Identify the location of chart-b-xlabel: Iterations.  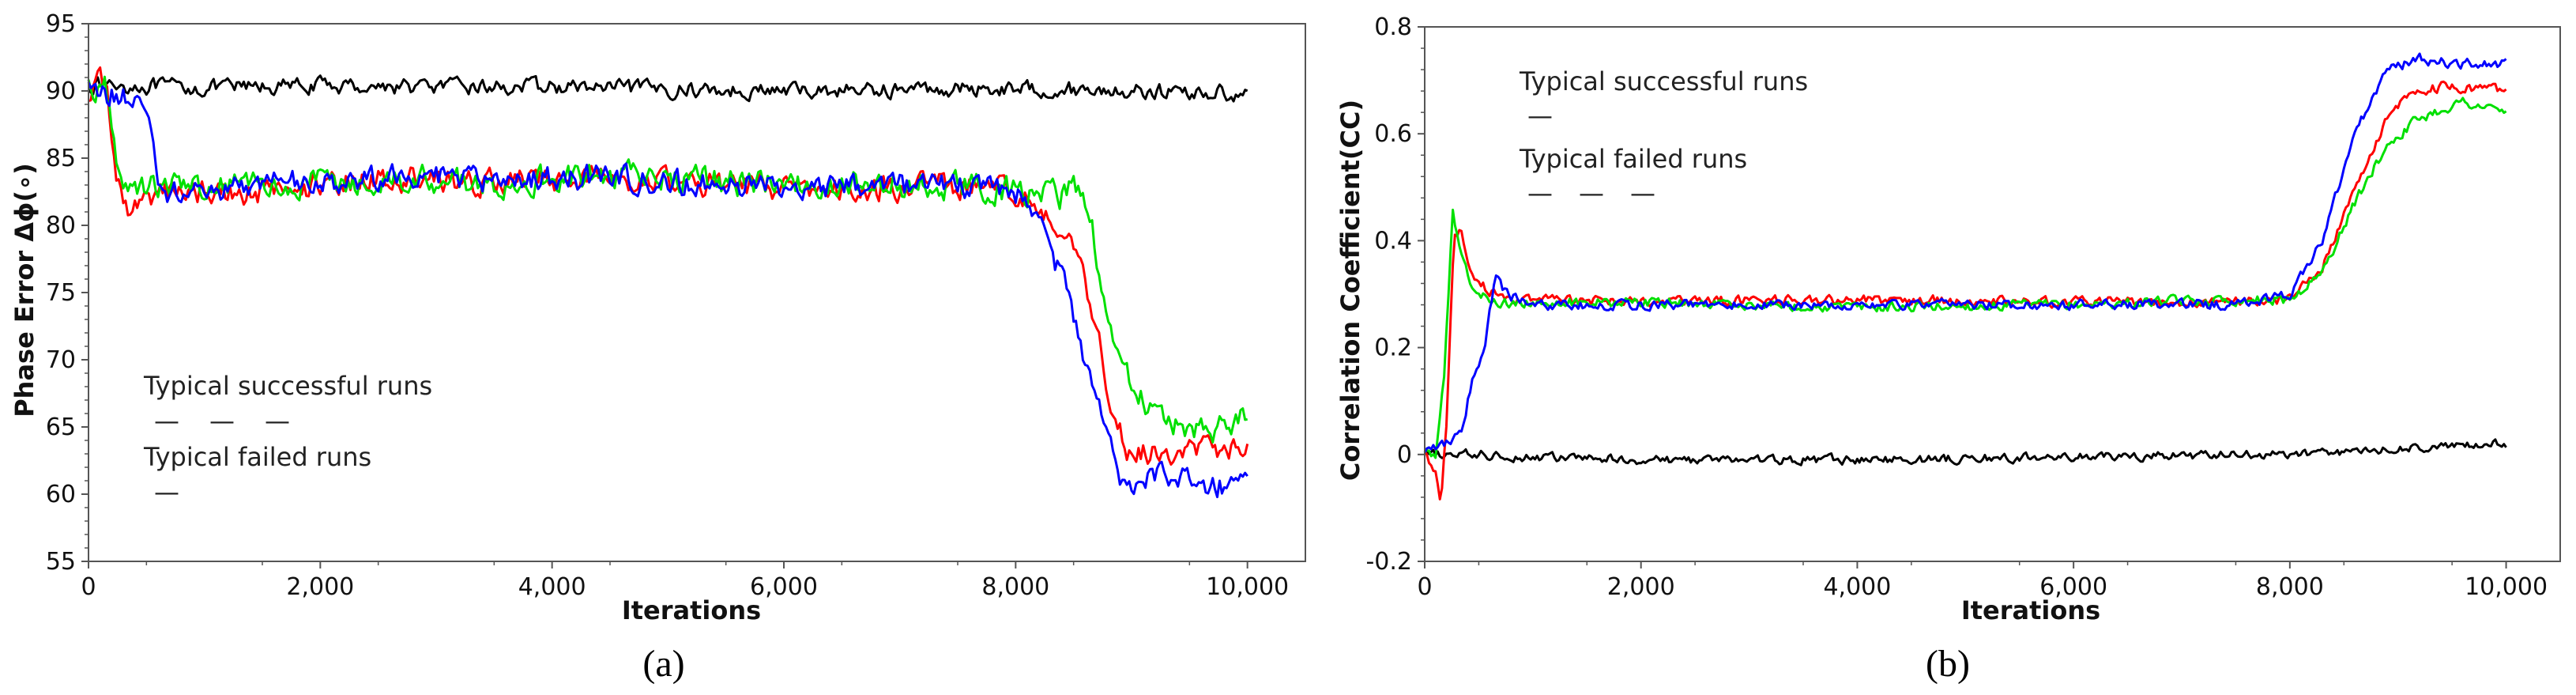
(2030, 610).